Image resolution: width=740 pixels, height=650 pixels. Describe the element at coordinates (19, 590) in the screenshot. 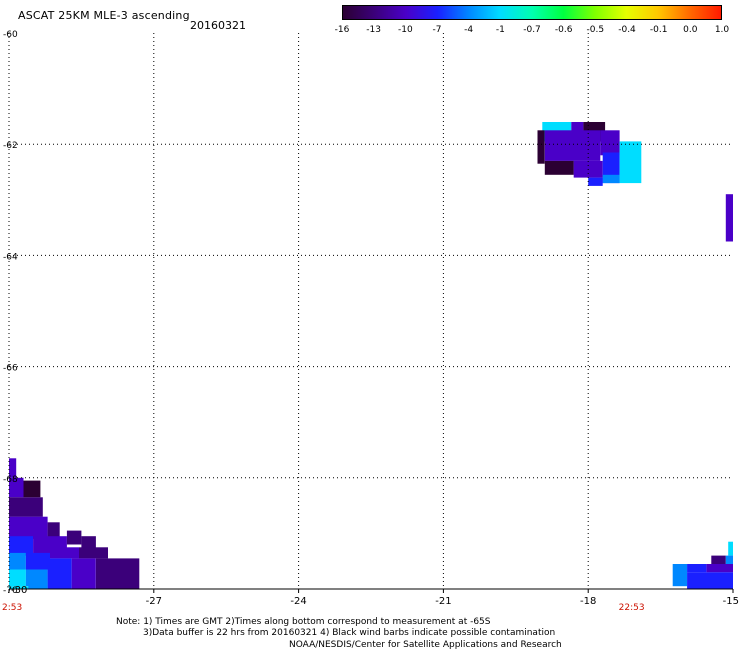

I see `lon-edge-label-left: -30` at that location.